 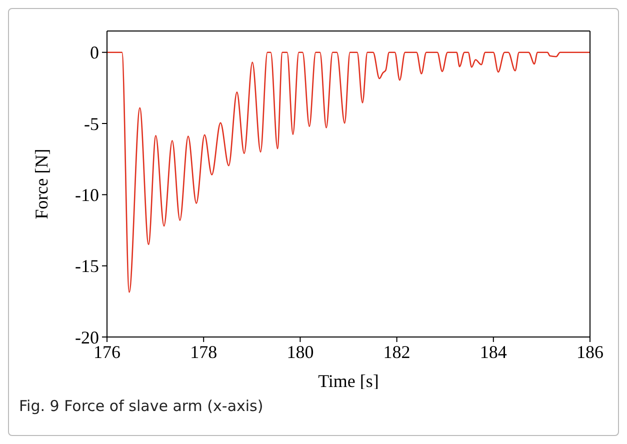 What do you see at coordinates (141, 406) in the screenshot?
I see `caption: Fig. 9 Force of slave arm (x-axis)` at bounding box center [141, 406].